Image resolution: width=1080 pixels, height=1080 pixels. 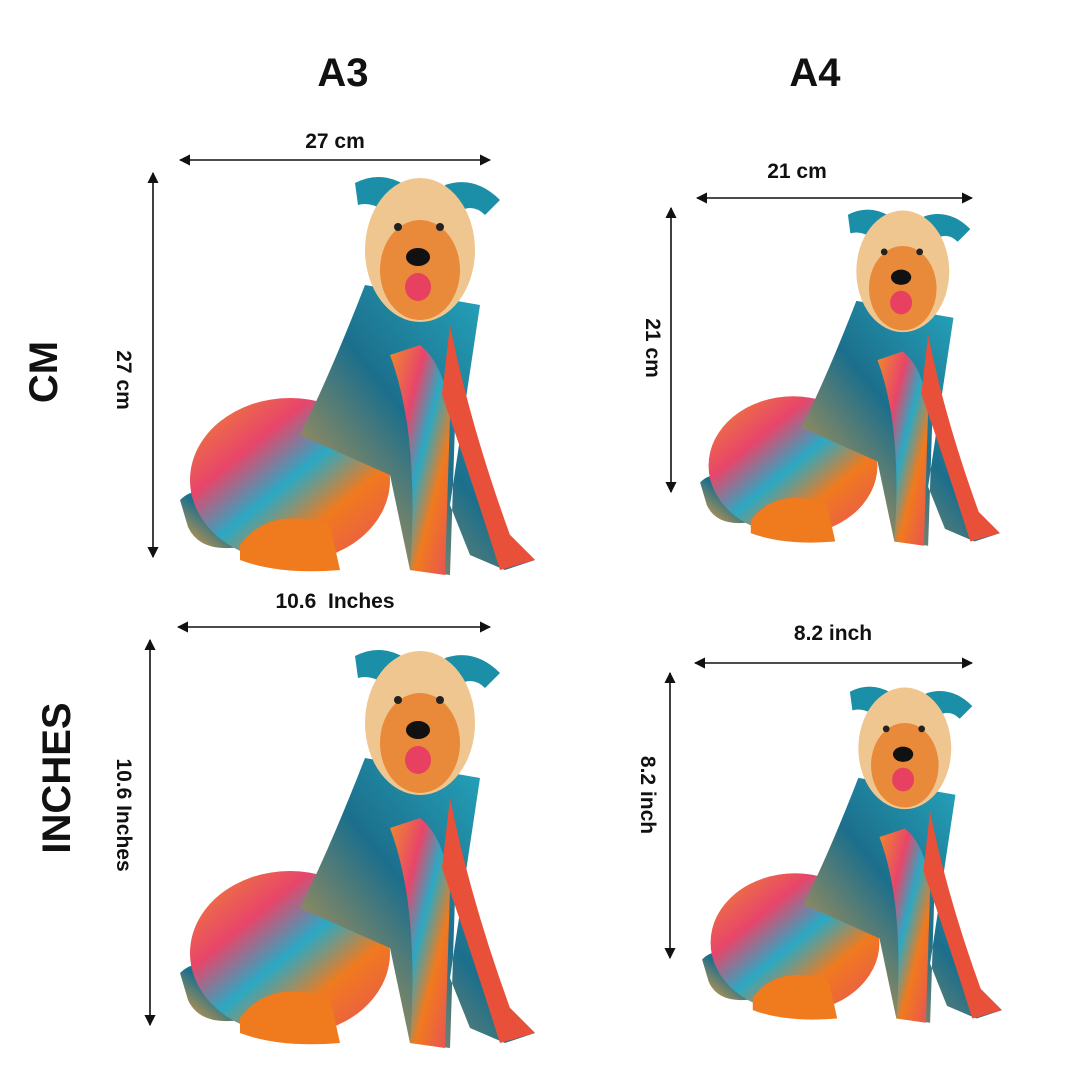 I want to click on width-label: 27 cm, so click(x=335, y=141).